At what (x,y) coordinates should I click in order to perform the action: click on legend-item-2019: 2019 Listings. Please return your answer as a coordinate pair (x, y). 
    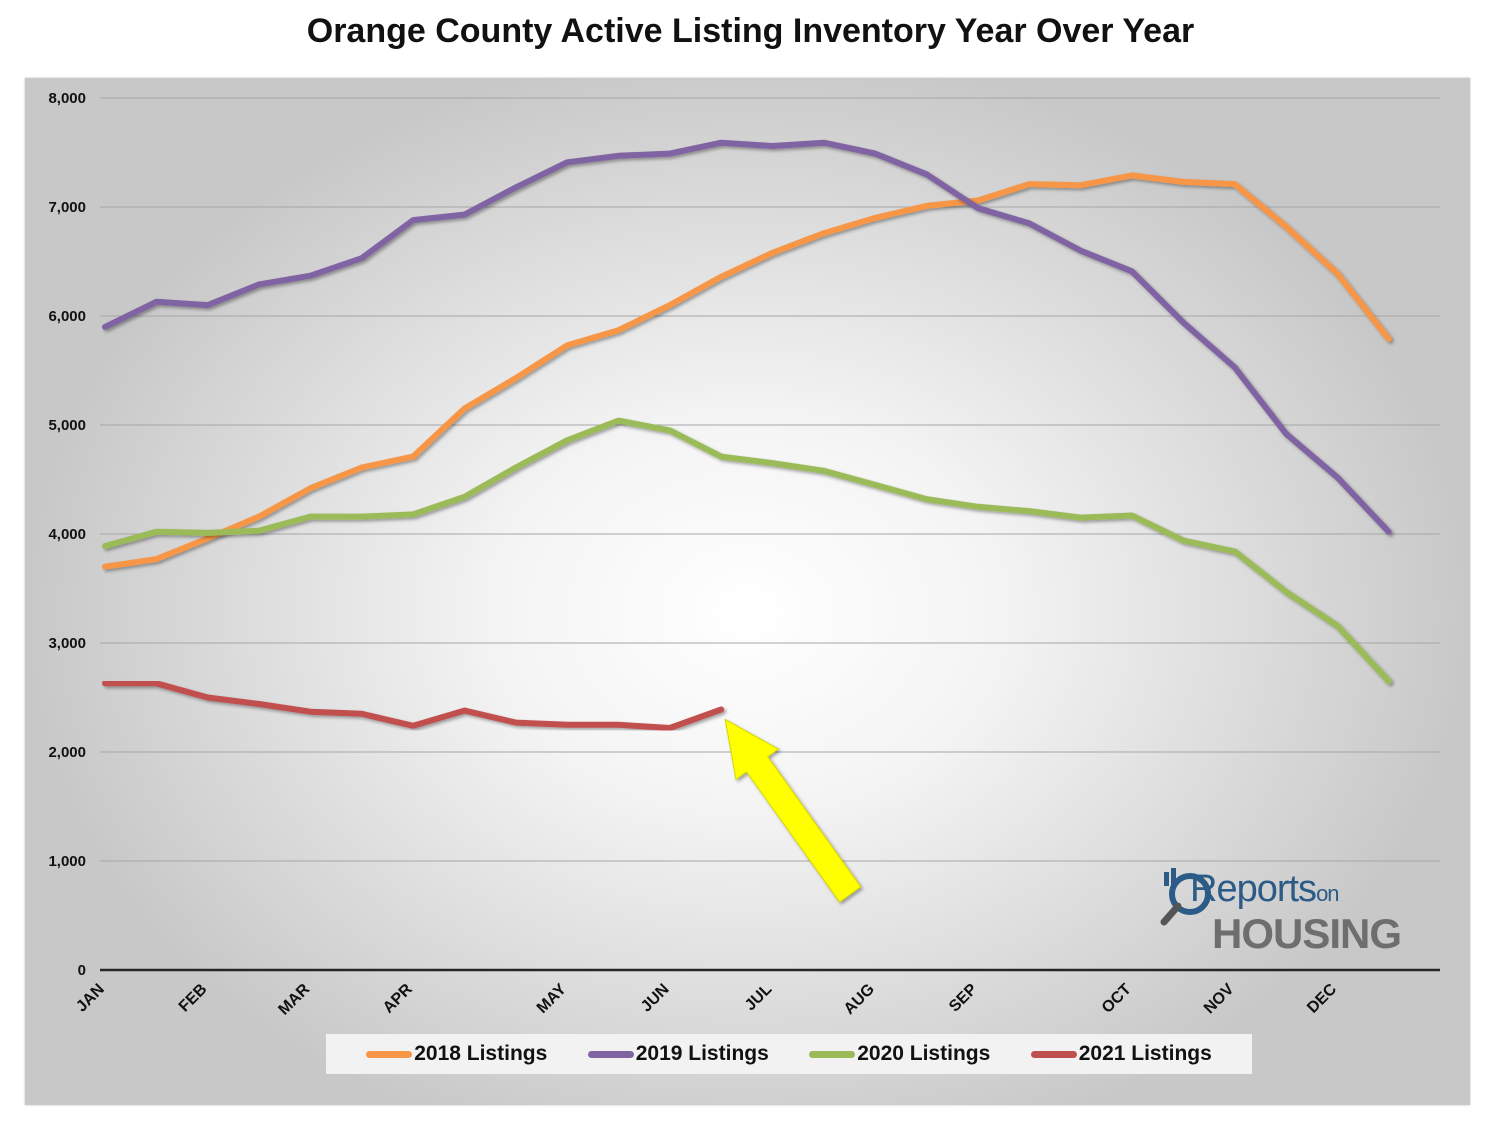
    Looking at the image, I should click on (678, 1054).